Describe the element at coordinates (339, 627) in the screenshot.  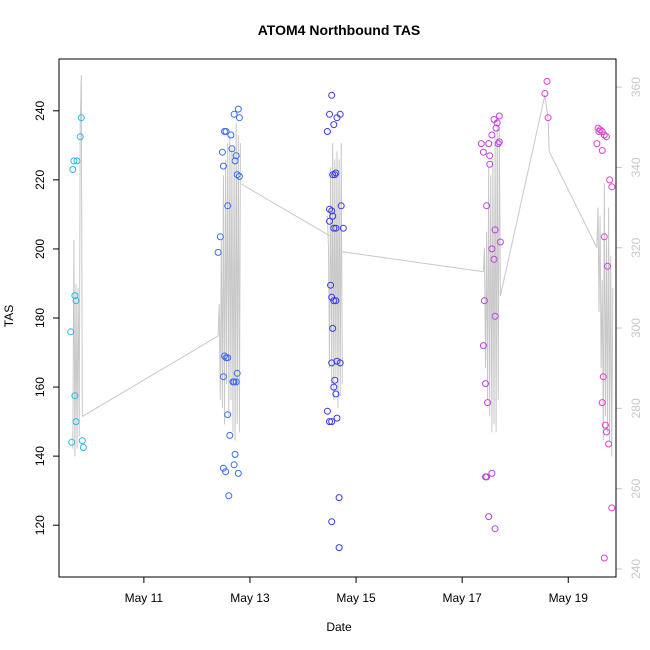
I see `x-axis-label: Date` at that location.